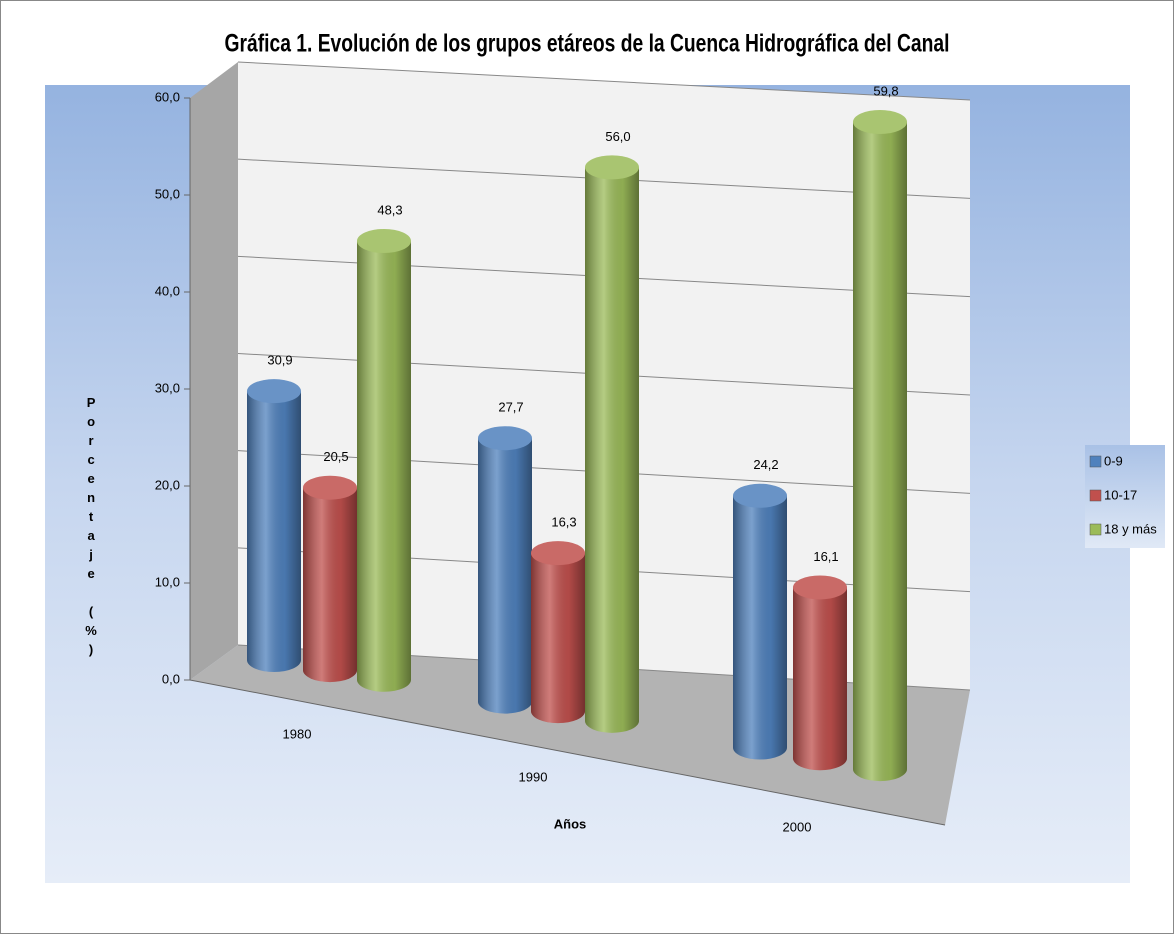 The height and width of the screenshot is (934, 1174). I want to click on y-tick-label: 20,0, so click(167, 484).